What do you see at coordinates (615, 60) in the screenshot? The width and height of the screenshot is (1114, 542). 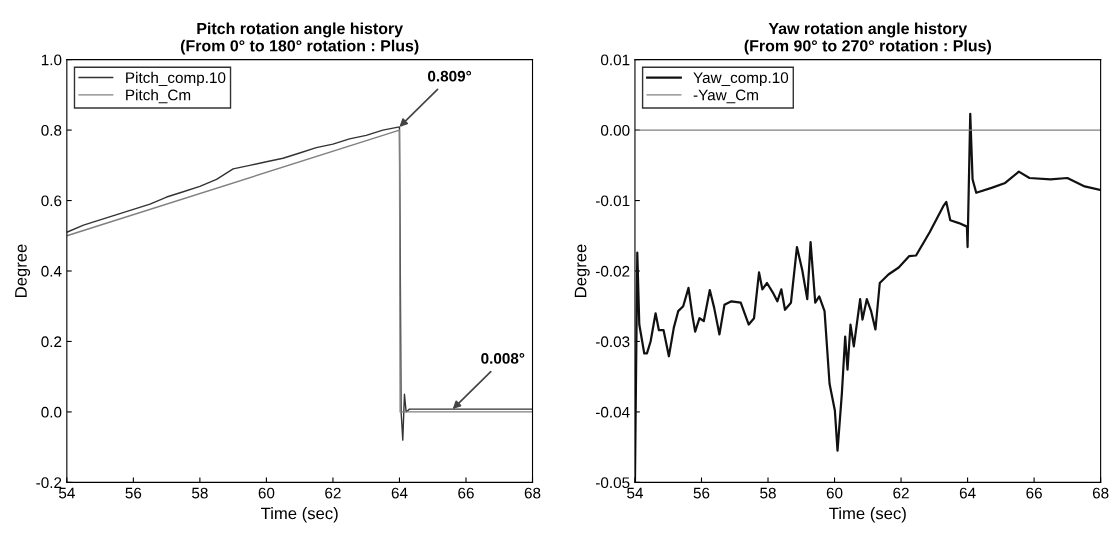 I see `y-tick-label: 0.01` at bounding box center [615, 60].